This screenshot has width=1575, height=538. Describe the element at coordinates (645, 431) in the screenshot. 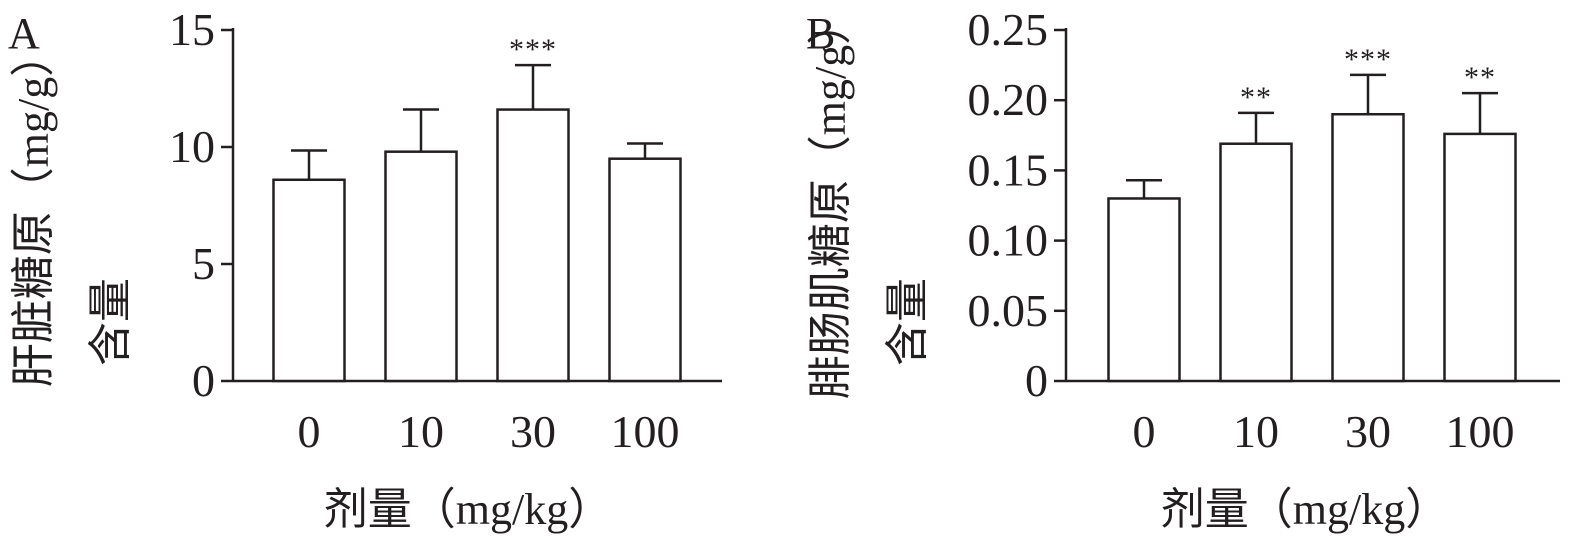

I see `panel-a-xtick-label: 100` at that location.